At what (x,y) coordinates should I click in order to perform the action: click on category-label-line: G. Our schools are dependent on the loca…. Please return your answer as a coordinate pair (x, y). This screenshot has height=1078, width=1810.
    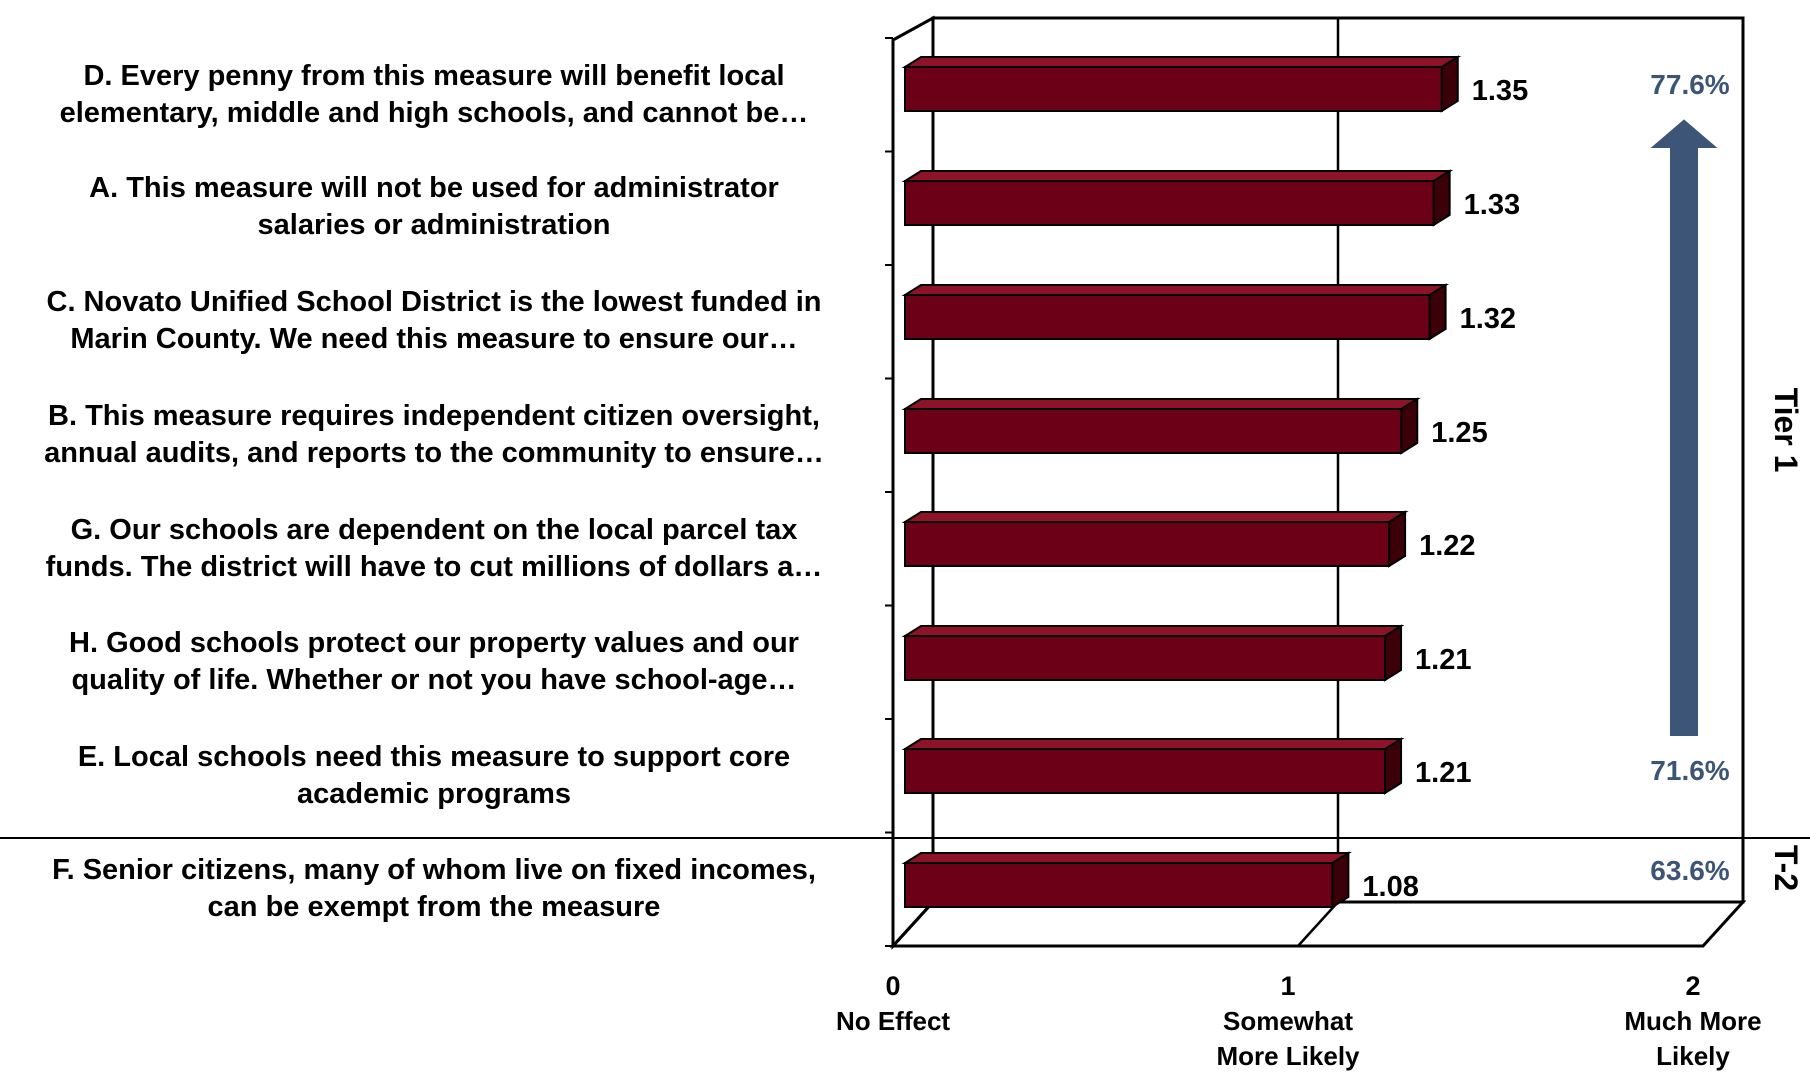
    Looking at the image, I should click on (434, 530).